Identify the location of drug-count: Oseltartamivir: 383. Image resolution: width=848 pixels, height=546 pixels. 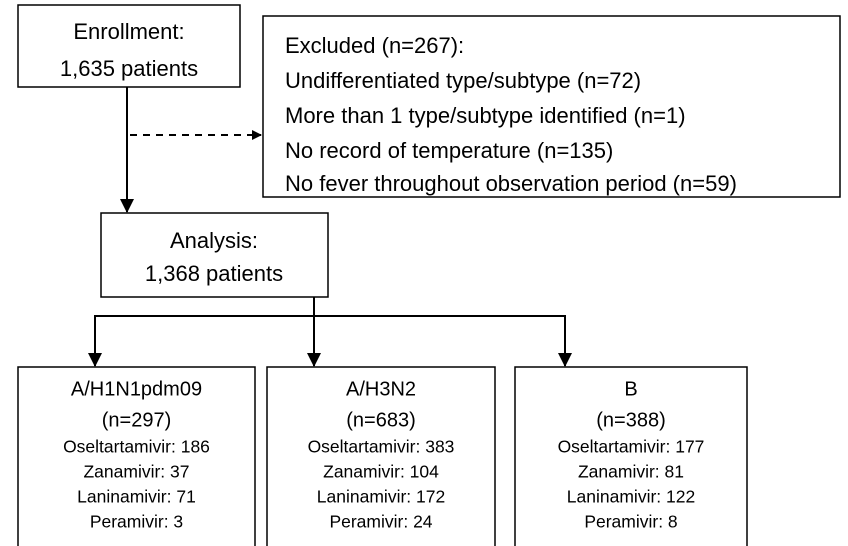
(381, 447).